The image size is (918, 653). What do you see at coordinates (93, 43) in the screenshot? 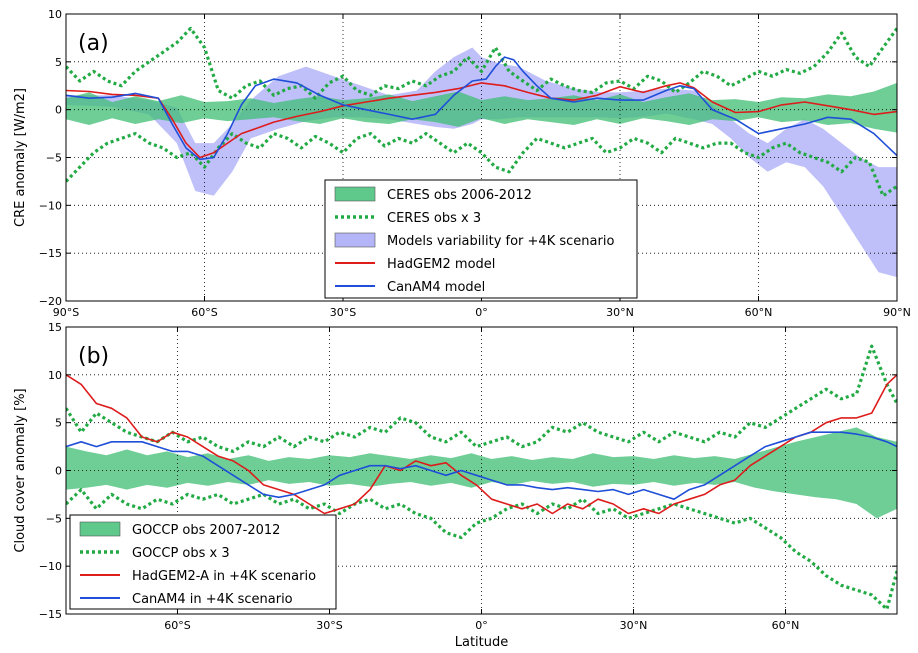
I see `panel-label: (a)` at bounding box center [93, 43].